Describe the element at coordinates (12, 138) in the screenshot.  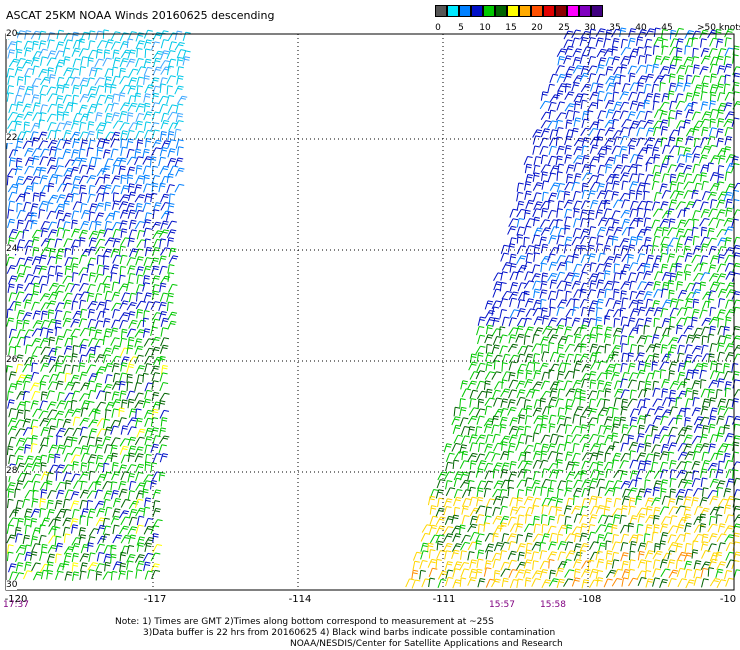
I see `lat-tick-22: 22` at that location.